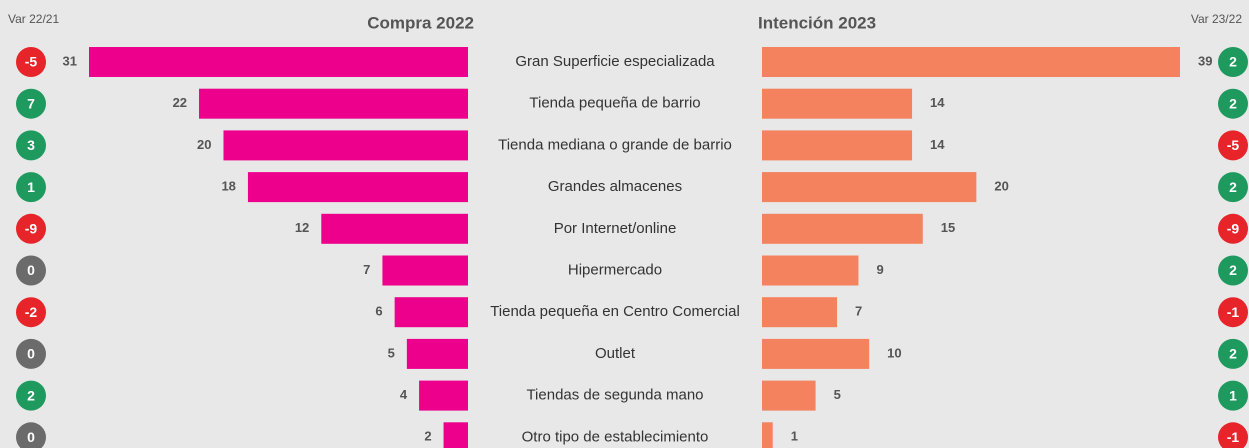 This screenshot has height=448, width=1249. I want to click on category-label: Por Internet/online, so click(615, 228).